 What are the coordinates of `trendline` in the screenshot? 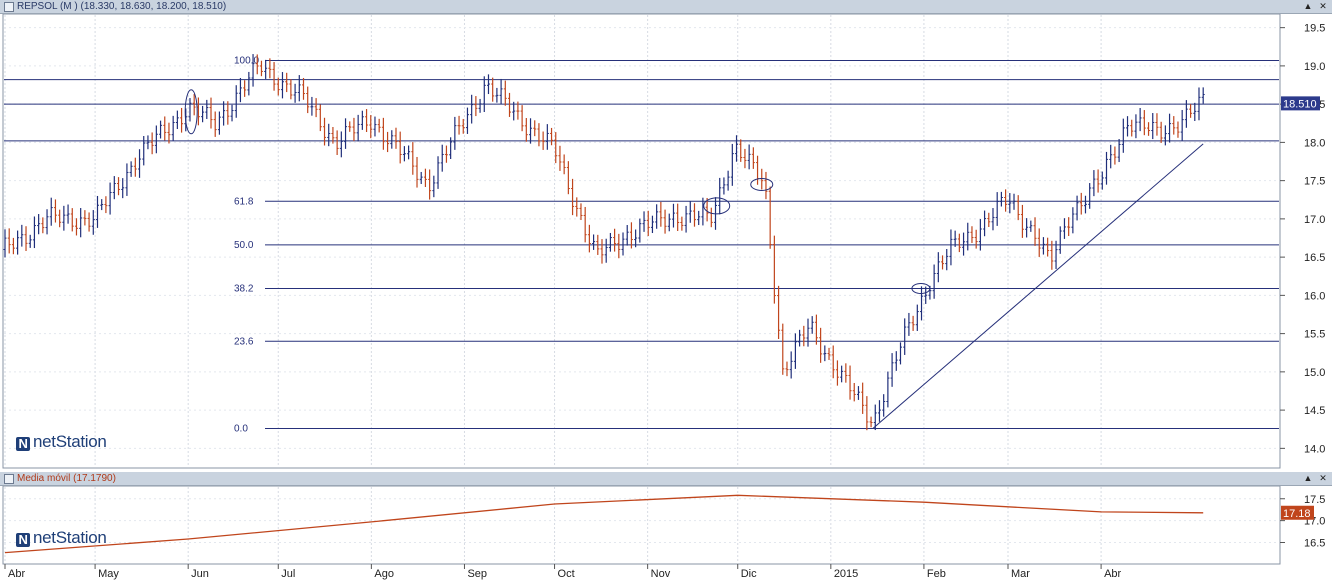 It's located at (1038, 286).